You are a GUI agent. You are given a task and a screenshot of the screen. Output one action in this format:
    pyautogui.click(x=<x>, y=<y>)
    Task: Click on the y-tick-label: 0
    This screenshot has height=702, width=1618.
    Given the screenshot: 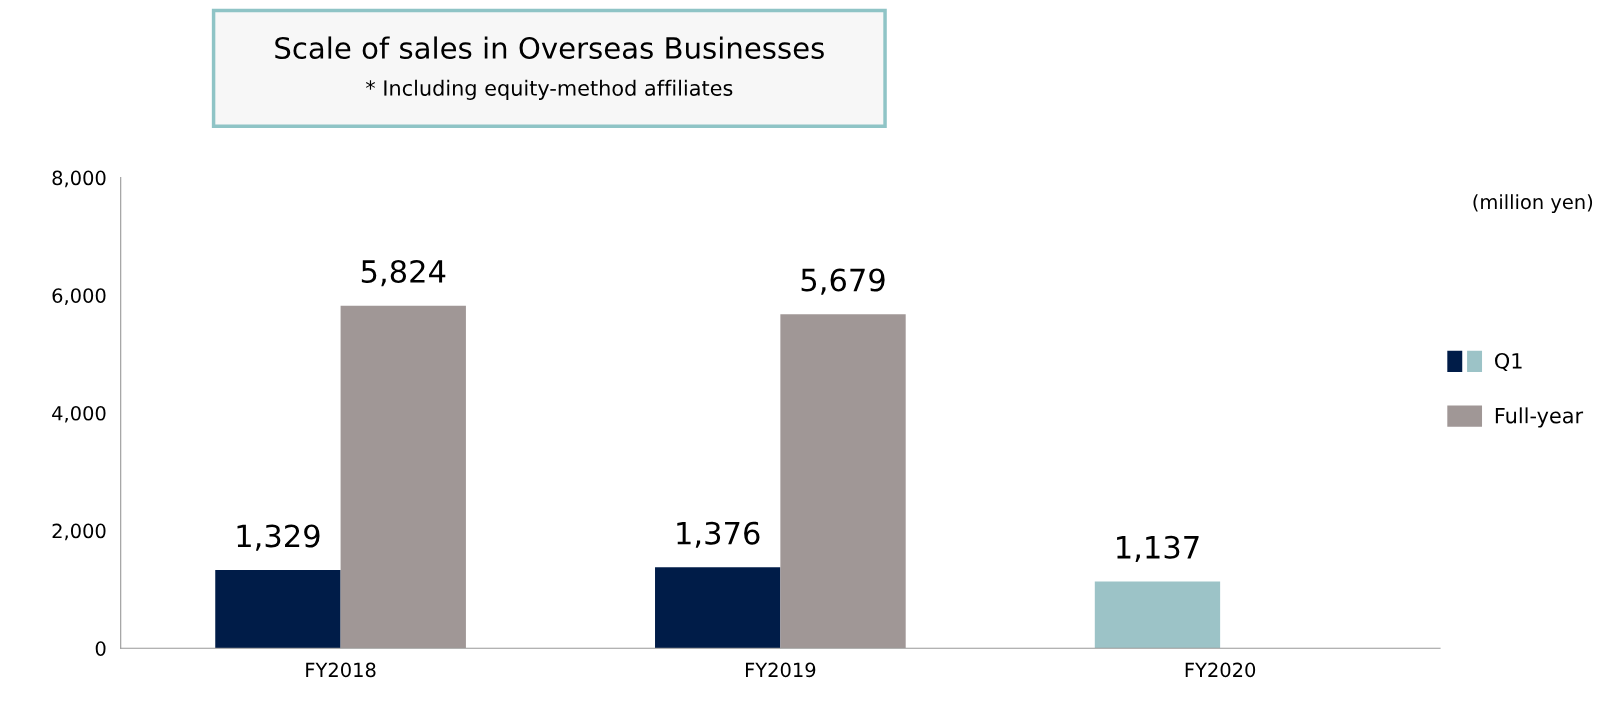 What is the action you would take?
    pyautogui.click(x=100, y=648)
    